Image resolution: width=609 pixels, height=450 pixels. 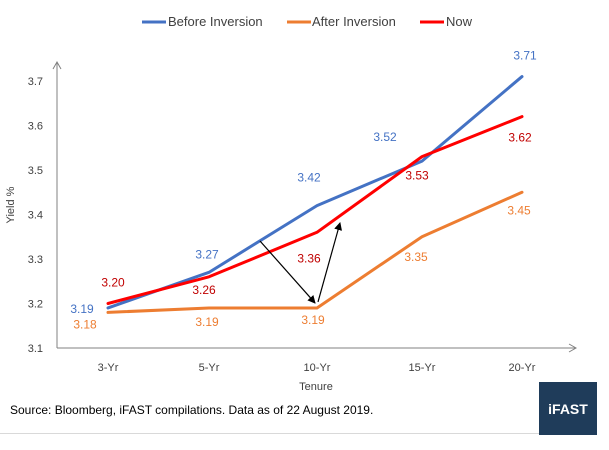 What do you see at coordinates (519, 210) in the screenshot?
I see `data-label: 3.45` at bounding box center [519, 210].